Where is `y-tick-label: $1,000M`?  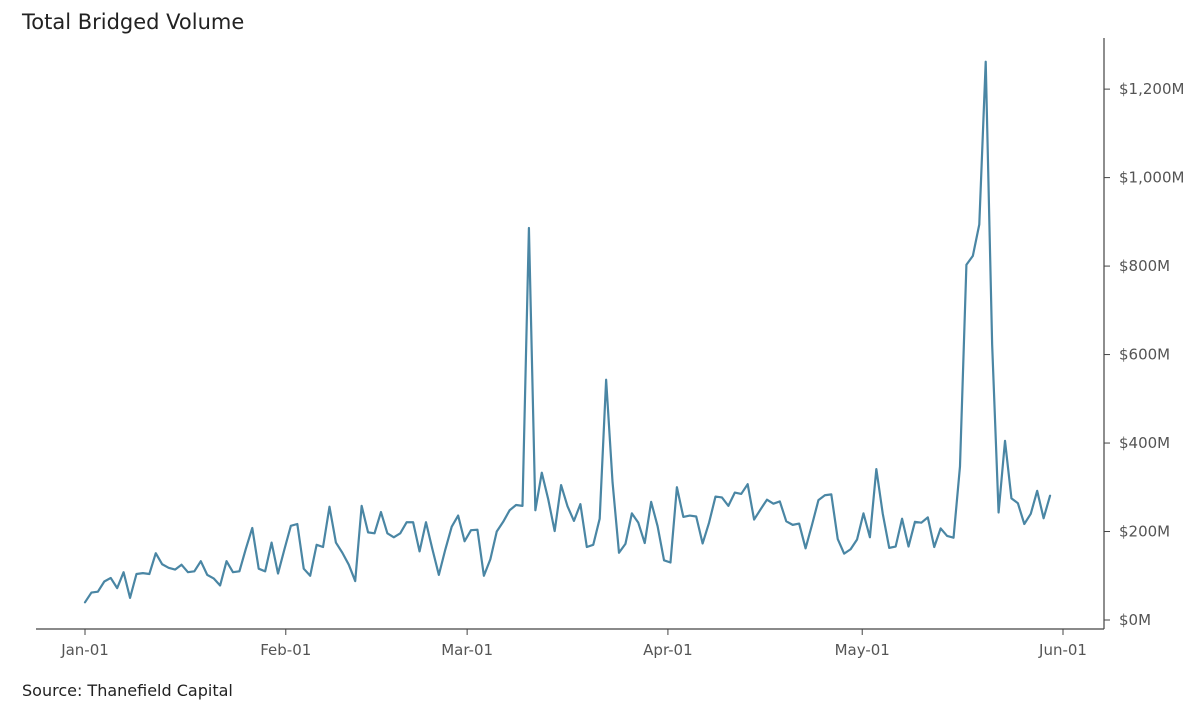 y-tick-label: $1,000M is located at coordinates (1151, 178).